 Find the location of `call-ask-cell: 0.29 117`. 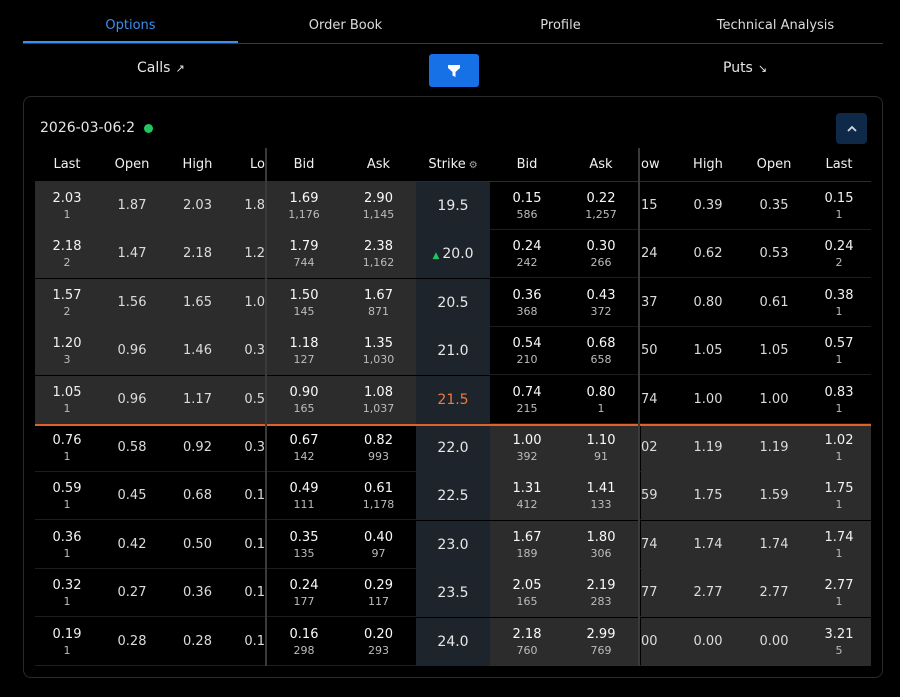

call-ask-cell: 0.29 117 is located at coordinates (378, 593).